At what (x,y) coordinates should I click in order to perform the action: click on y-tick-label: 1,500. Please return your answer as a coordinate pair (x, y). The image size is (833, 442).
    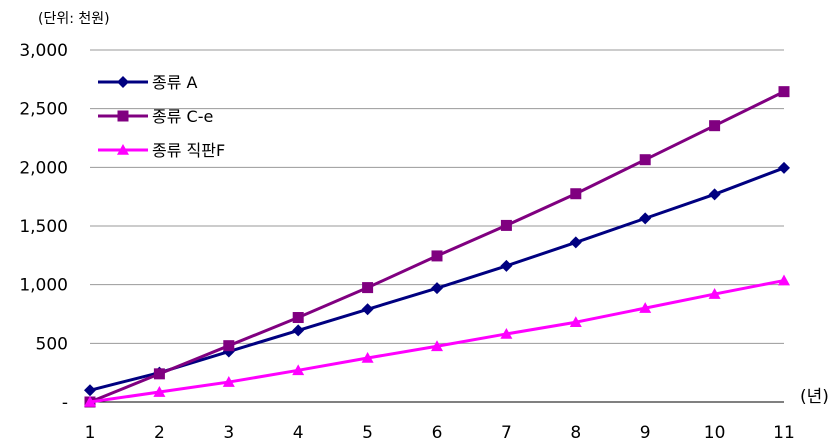
    Looking at the image, I should click on (43, 227).